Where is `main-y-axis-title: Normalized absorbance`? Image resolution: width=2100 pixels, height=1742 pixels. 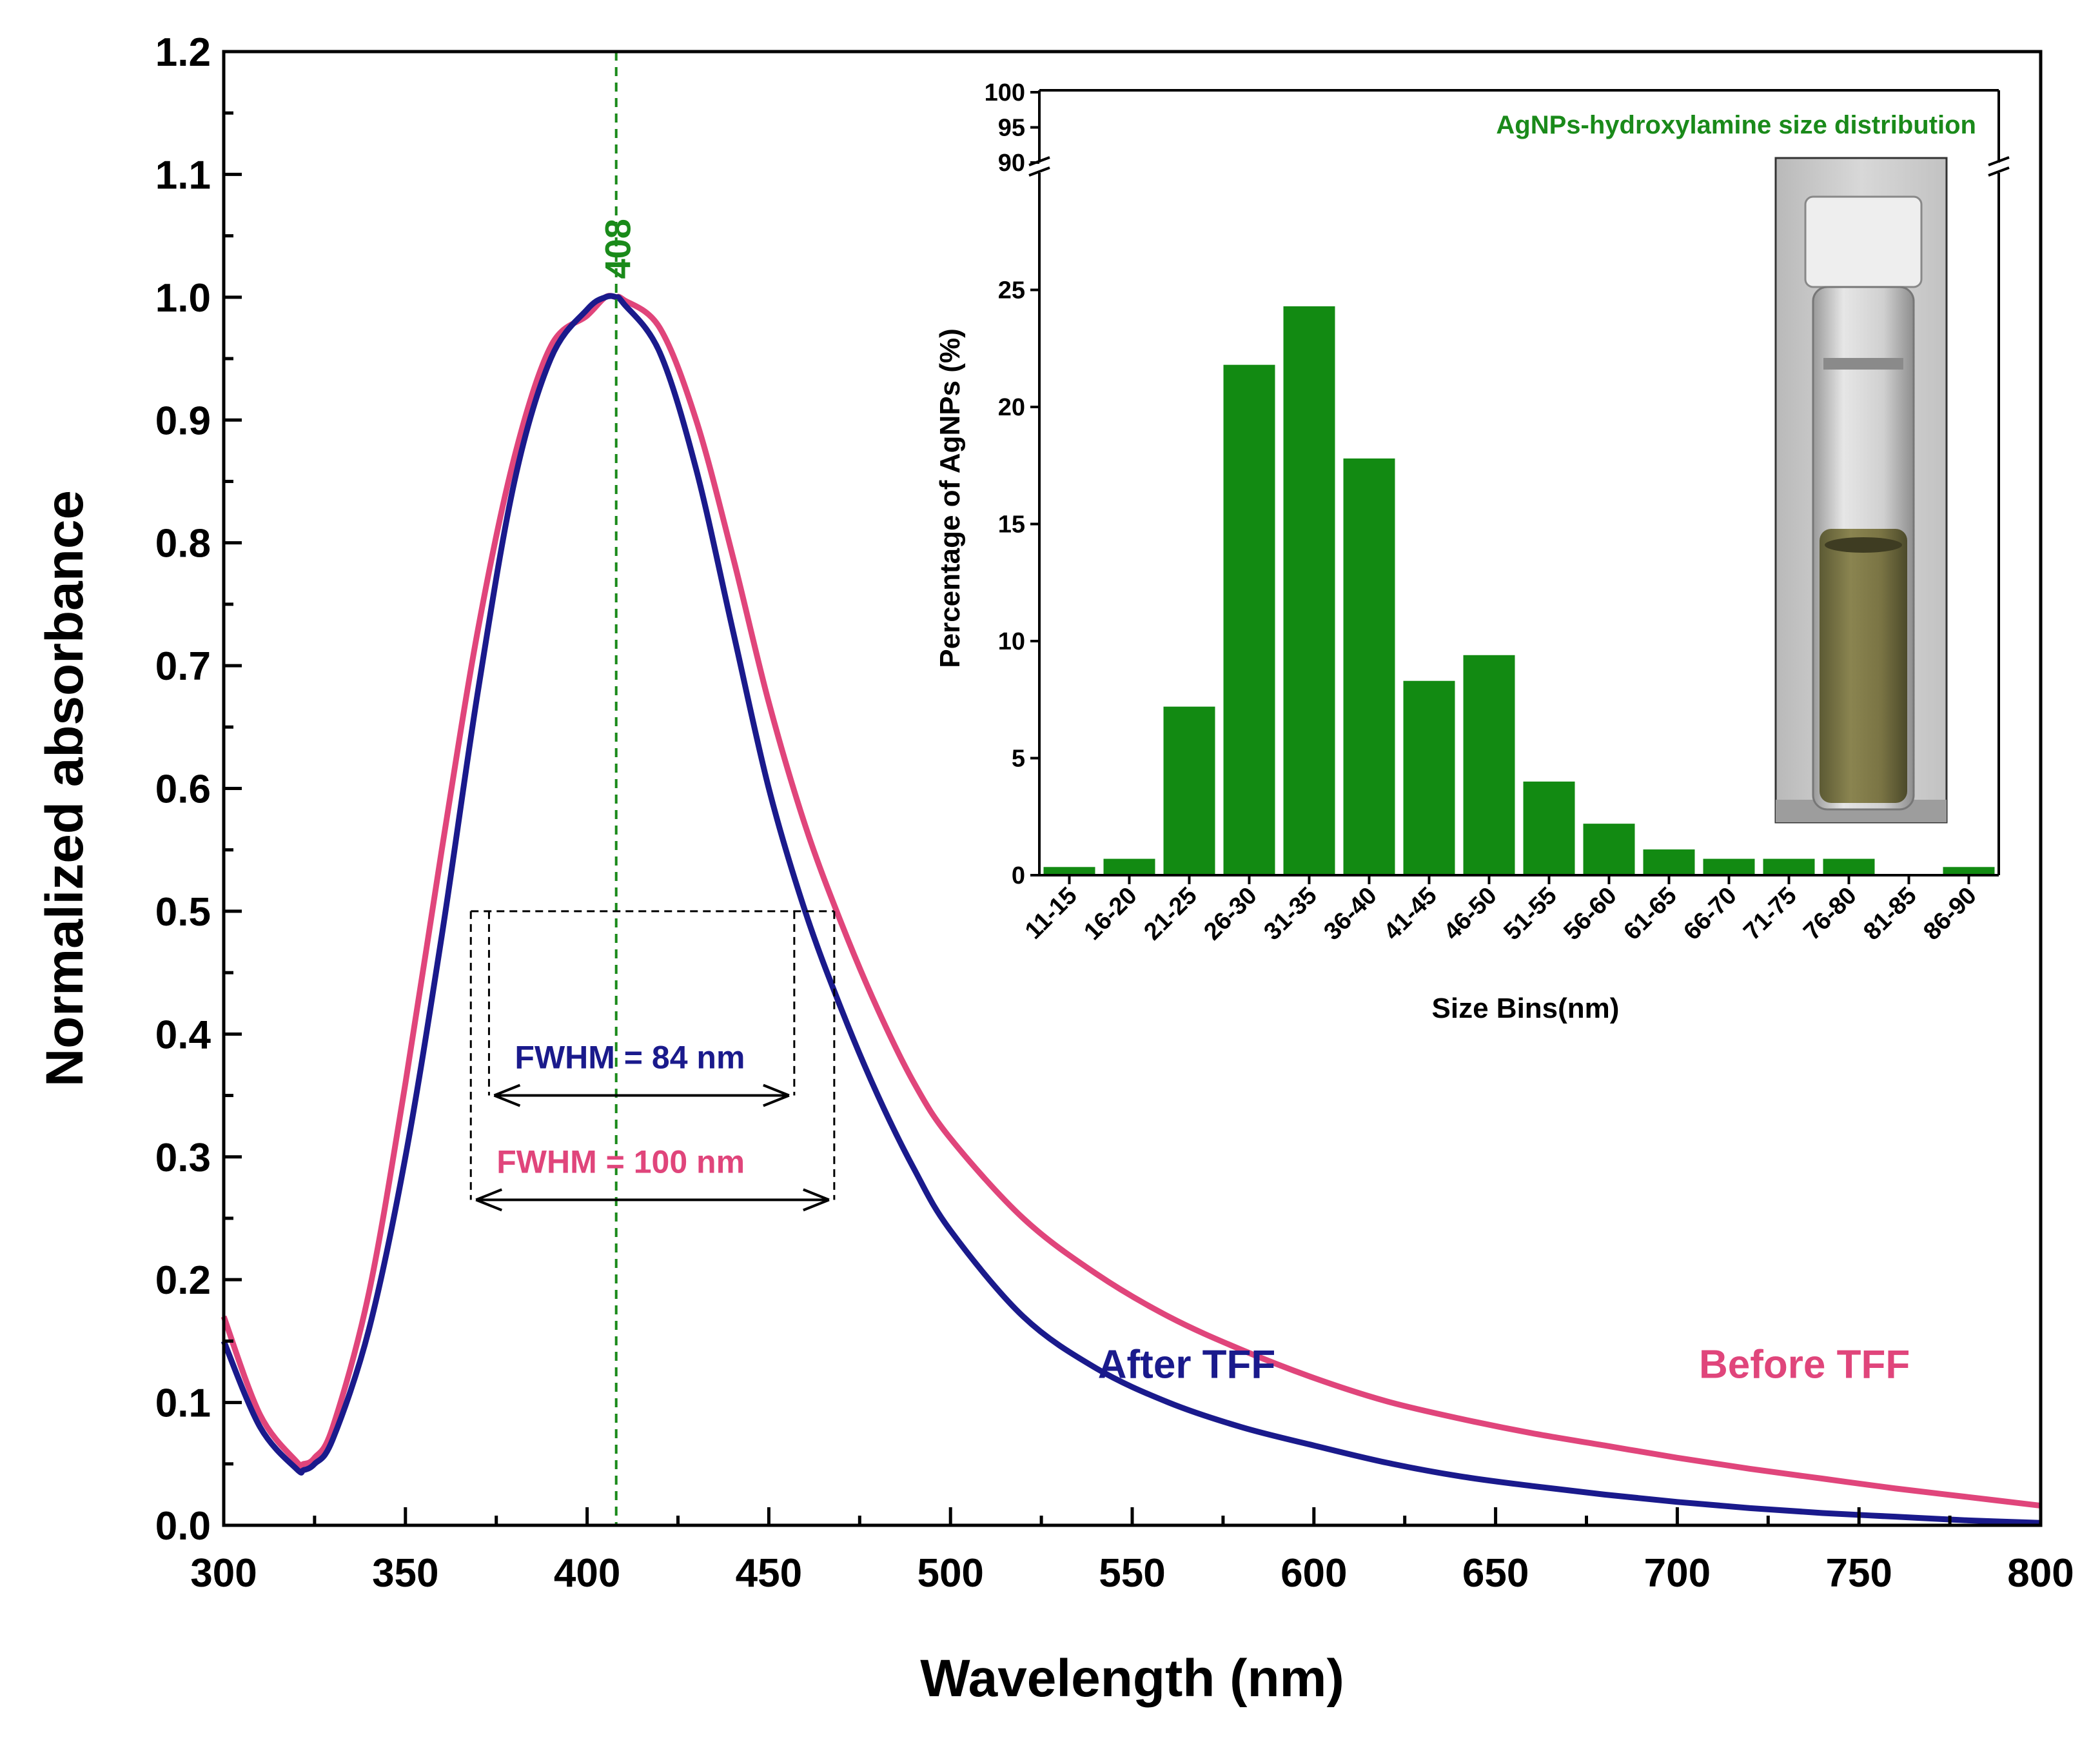
main-y-axis-title: Normalized absorbance is located at coordinates (64, 788).